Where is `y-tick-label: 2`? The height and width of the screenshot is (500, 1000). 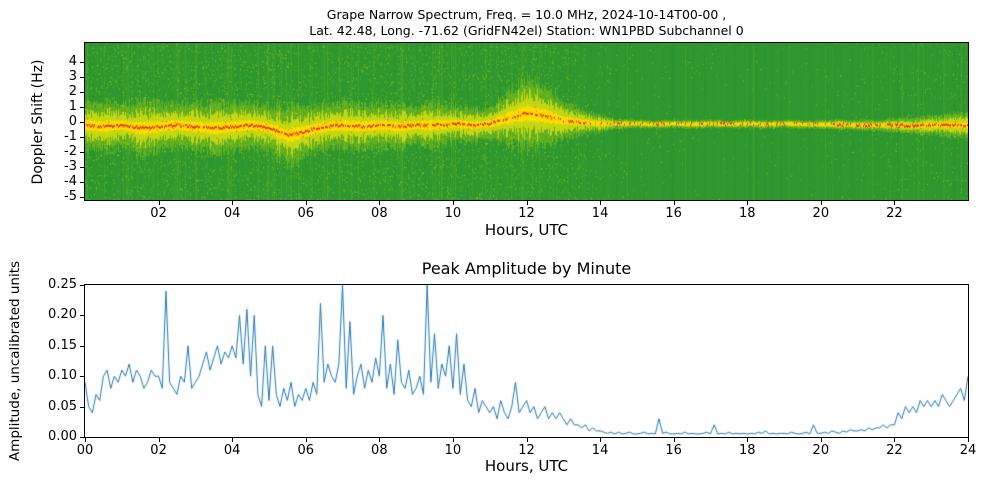 y-tick-label: 2 is located at coordinates (72, 92).